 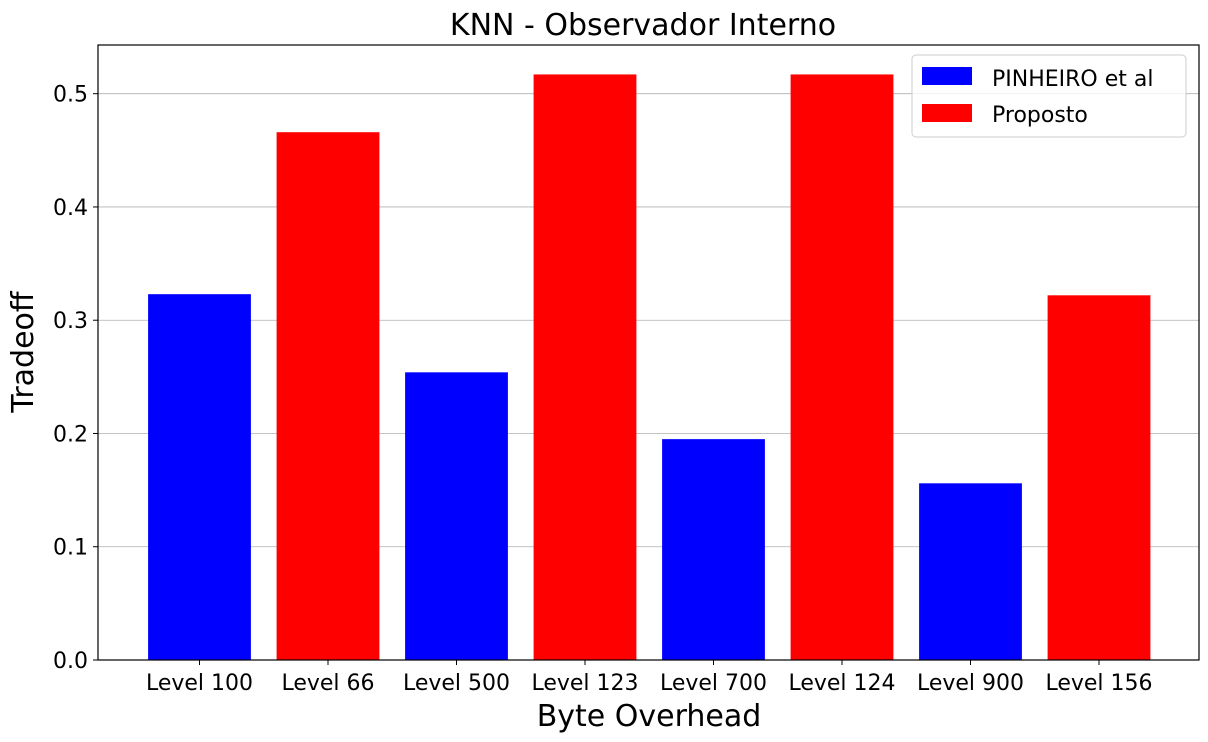 I want to click on x-tick-label: Level 123, so click(x=584, y=683).